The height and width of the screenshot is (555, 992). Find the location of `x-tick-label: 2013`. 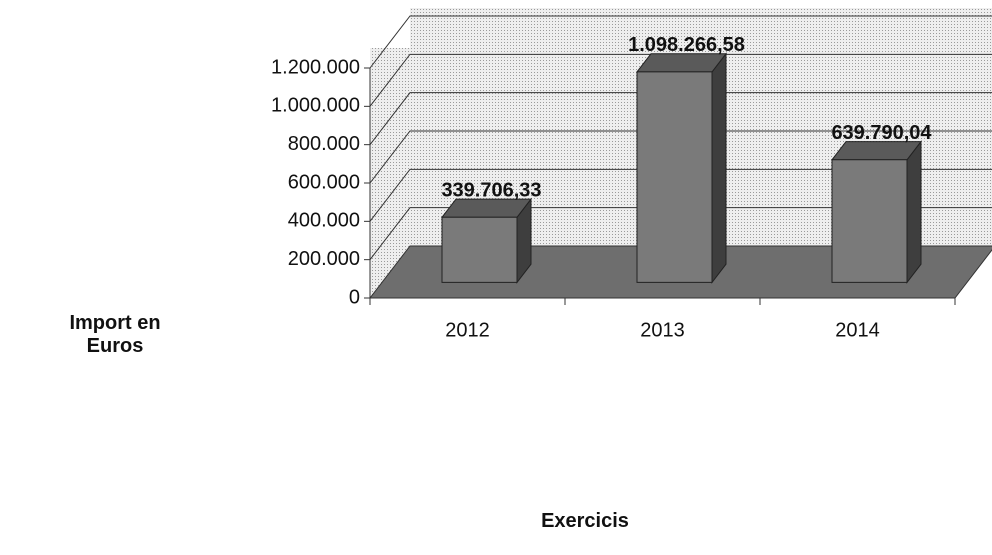

x-tick-label: 2013 is located at coordinates (662, 330).